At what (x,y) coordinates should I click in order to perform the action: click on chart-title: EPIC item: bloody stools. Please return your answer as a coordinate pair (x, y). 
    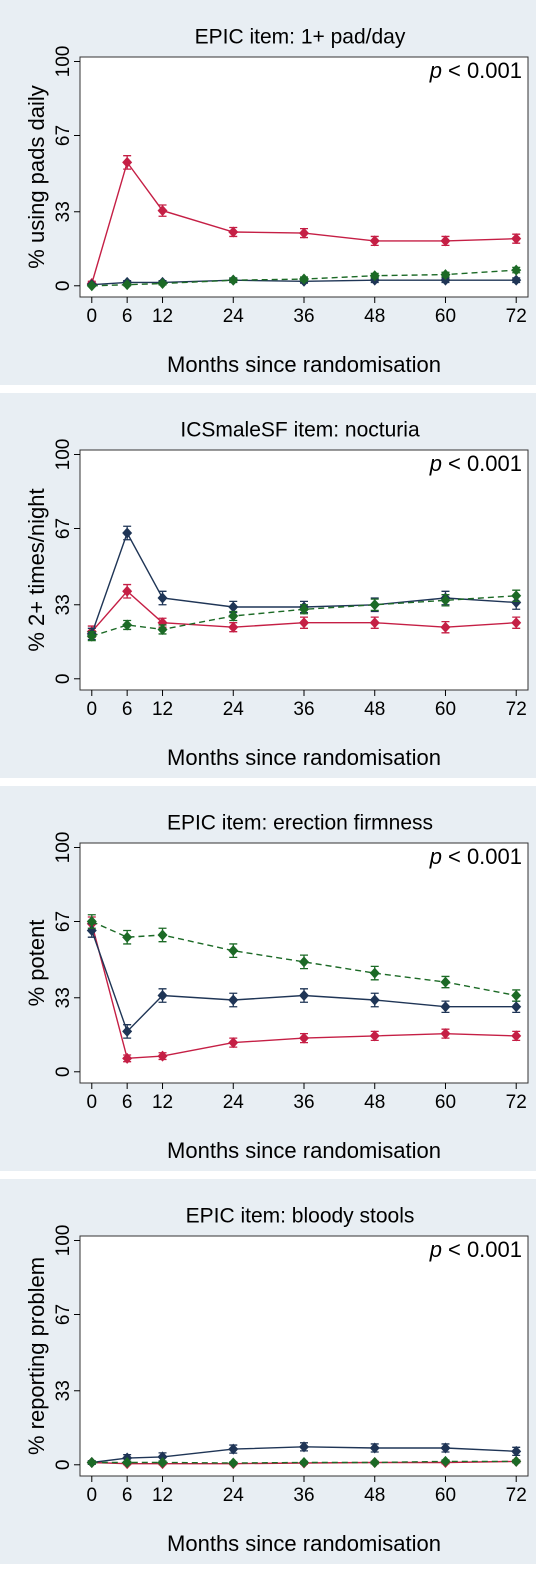
    Looking at the image, I should click on (300, 1216).